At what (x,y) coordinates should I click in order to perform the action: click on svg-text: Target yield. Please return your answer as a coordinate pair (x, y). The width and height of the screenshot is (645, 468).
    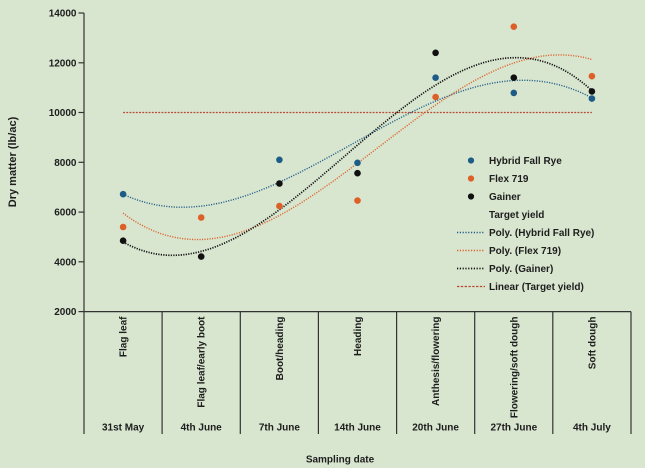
    Looking at the image, I should click on (516, 215).